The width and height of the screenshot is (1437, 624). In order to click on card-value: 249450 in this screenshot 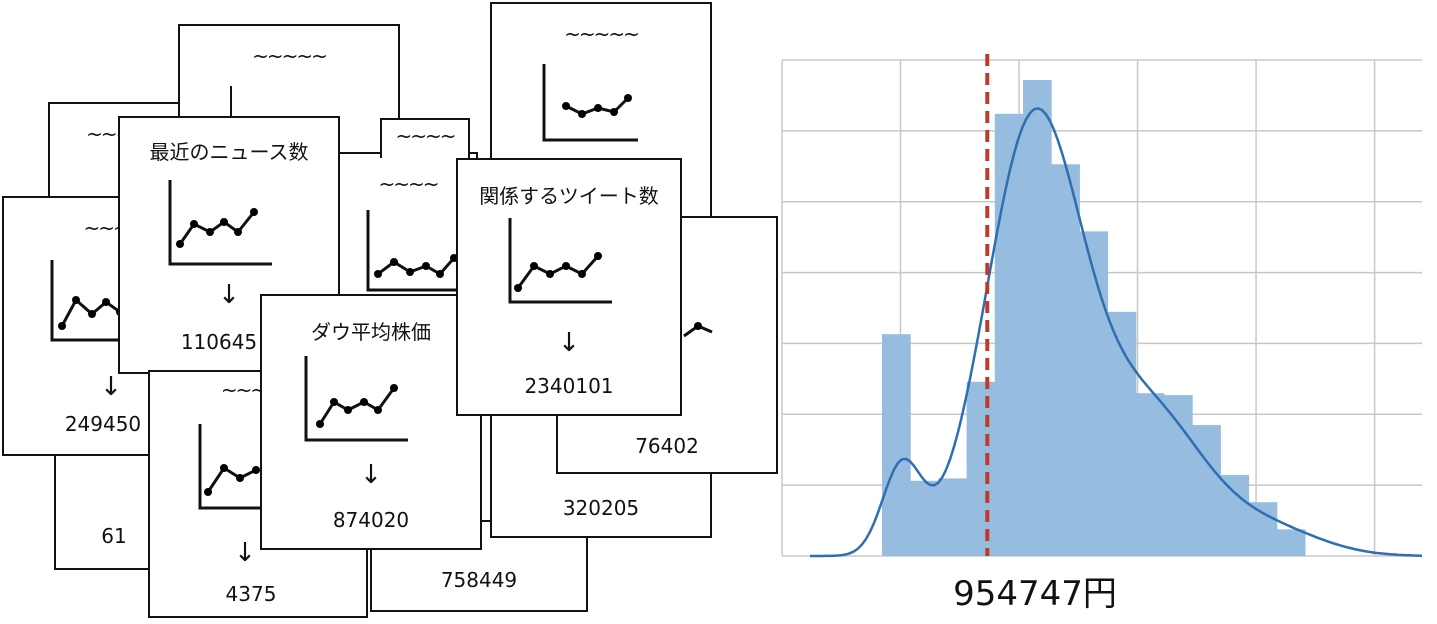, I will do `click(103, 424)`.